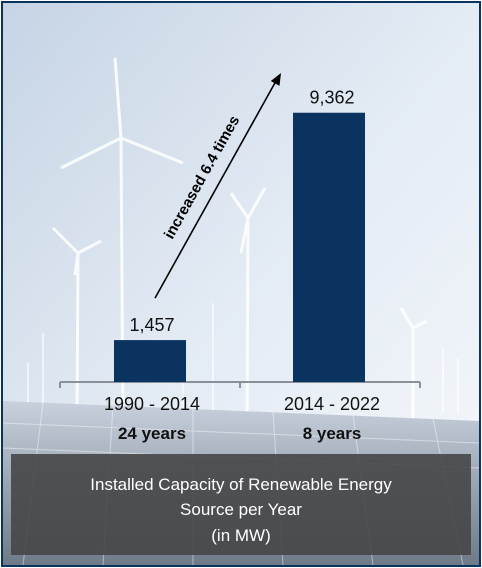 This screenshot has height=568, width=482. I want to click on growth-arrow-line, so click(215, 189).